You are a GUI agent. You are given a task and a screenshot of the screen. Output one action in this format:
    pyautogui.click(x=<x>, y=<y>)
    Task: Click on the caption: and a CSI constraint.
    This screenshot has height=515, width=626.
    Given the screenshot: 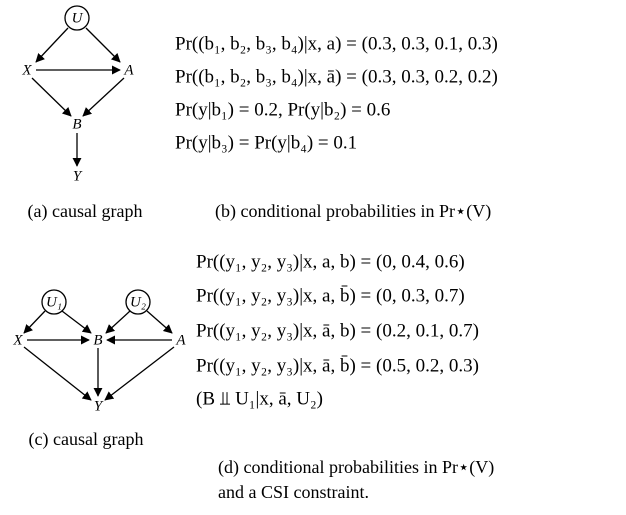 What is the action you would take?
    pyautogui.click(x=293, y=492)
    